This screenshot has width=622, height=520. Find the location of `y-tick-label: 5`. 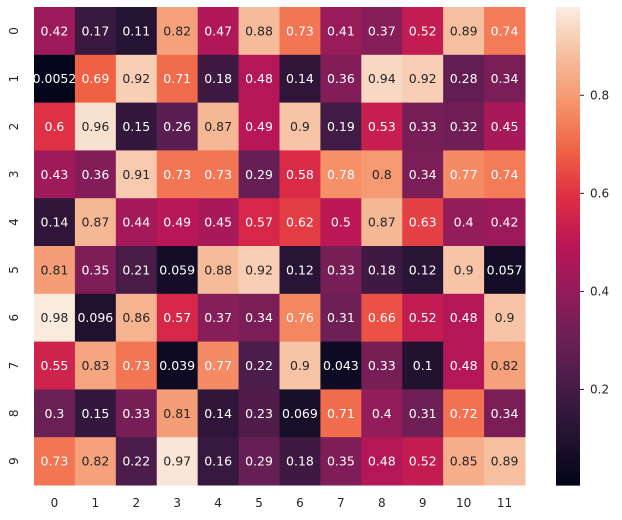

y-tick-label: 5 is located at coordinates (14, 270).